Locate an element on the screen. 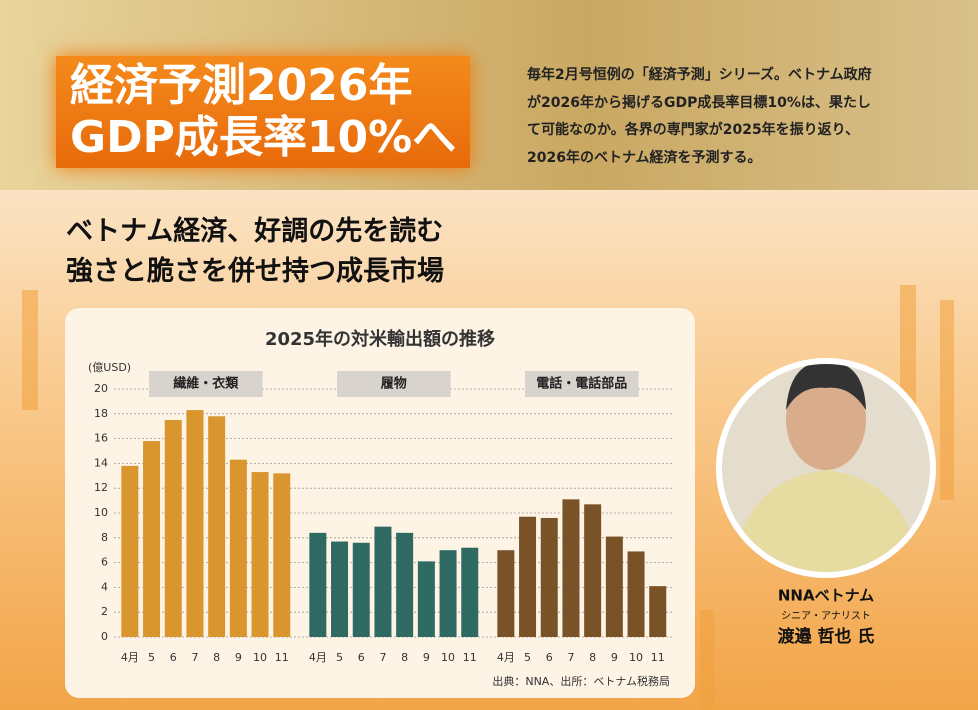 The image size is (978, 710). y-tick-label: 6 is located at coordinates (104, 562).